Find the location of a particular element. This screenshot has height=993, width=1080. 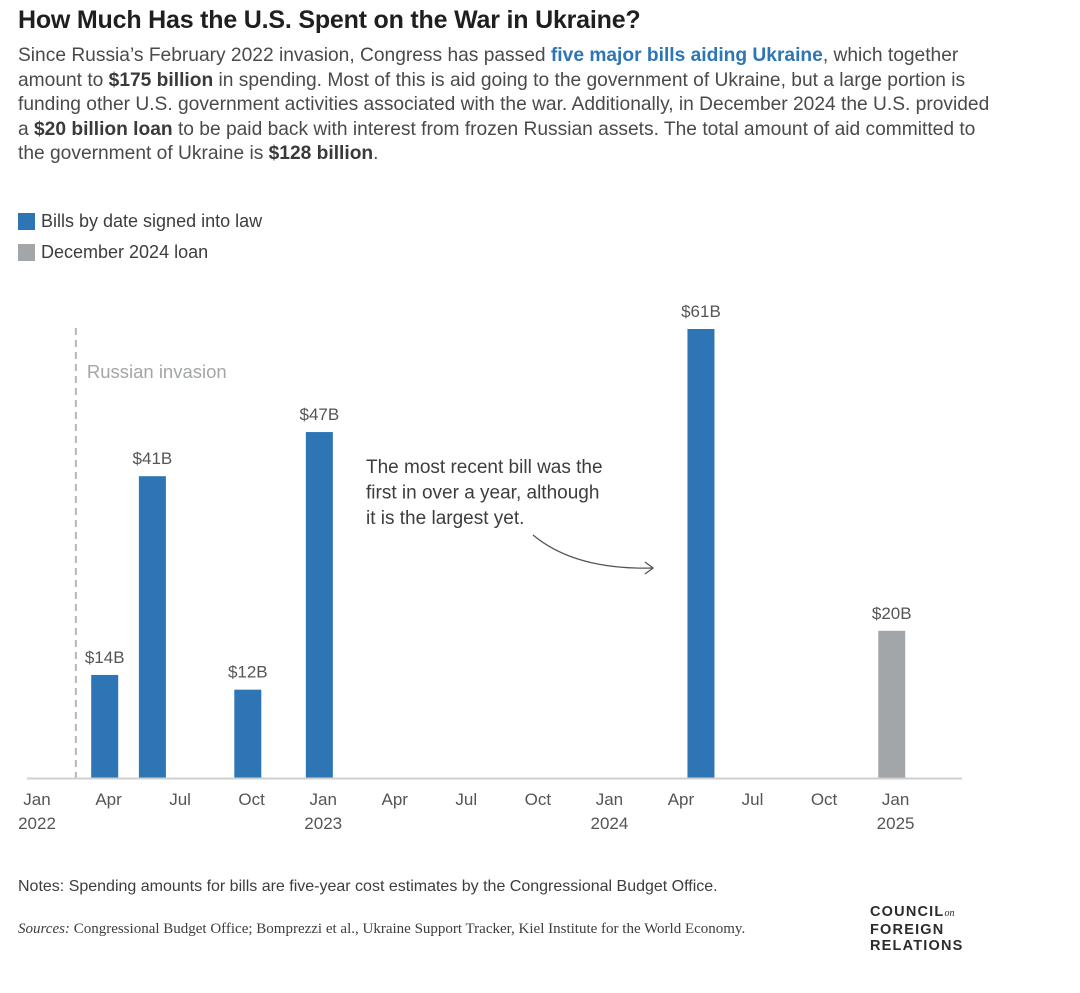

bar-value-label: $12B is located at coordinates (248, 672).